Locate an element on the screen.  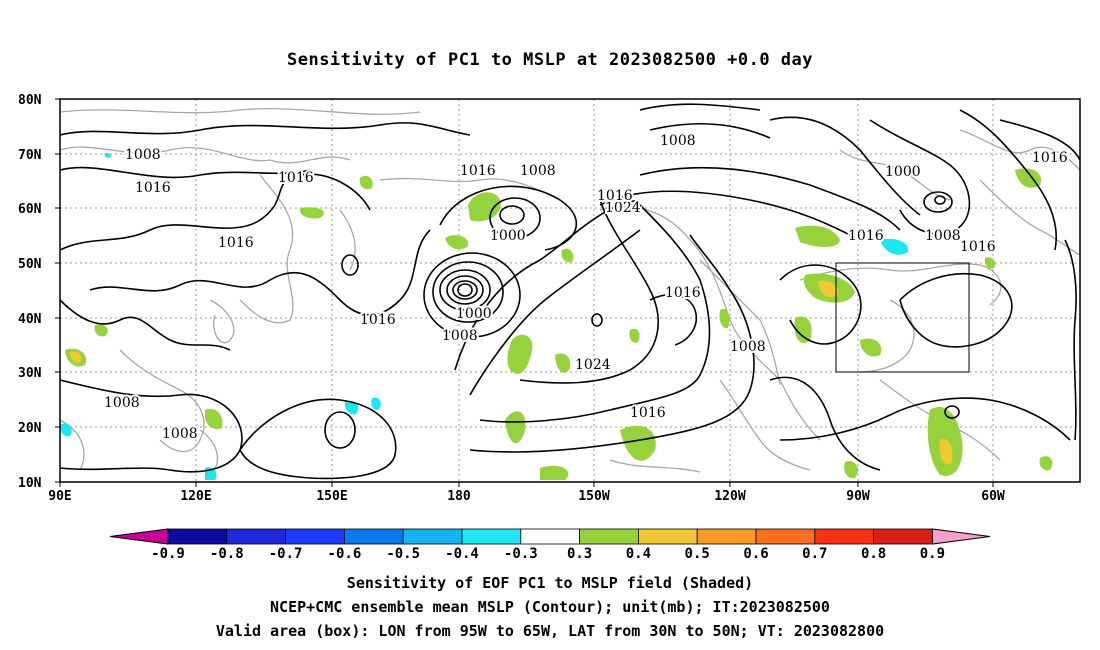
colorbar-label: 0.4 is located at coordinates (638, 554).